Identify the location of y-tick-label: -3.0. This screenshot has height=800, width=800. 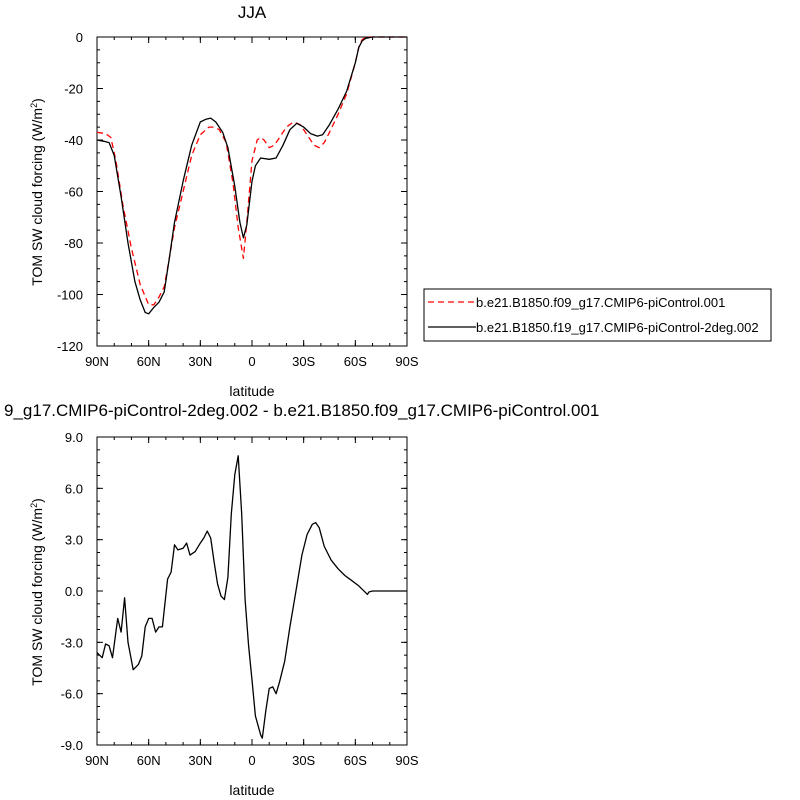
(72, 642).